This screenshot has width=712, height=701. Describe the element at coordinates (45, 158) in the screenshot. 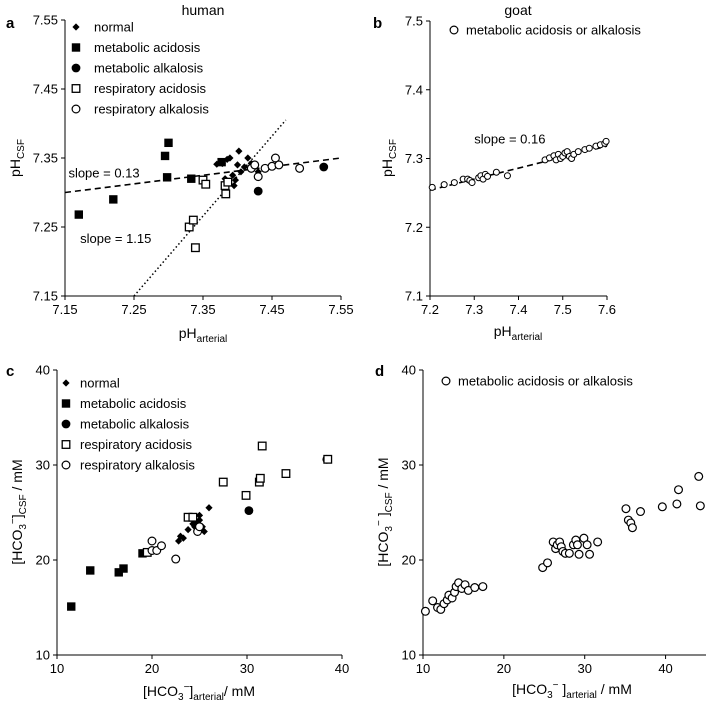

I see `y-tick-label-a-2: 7.35` at that location.